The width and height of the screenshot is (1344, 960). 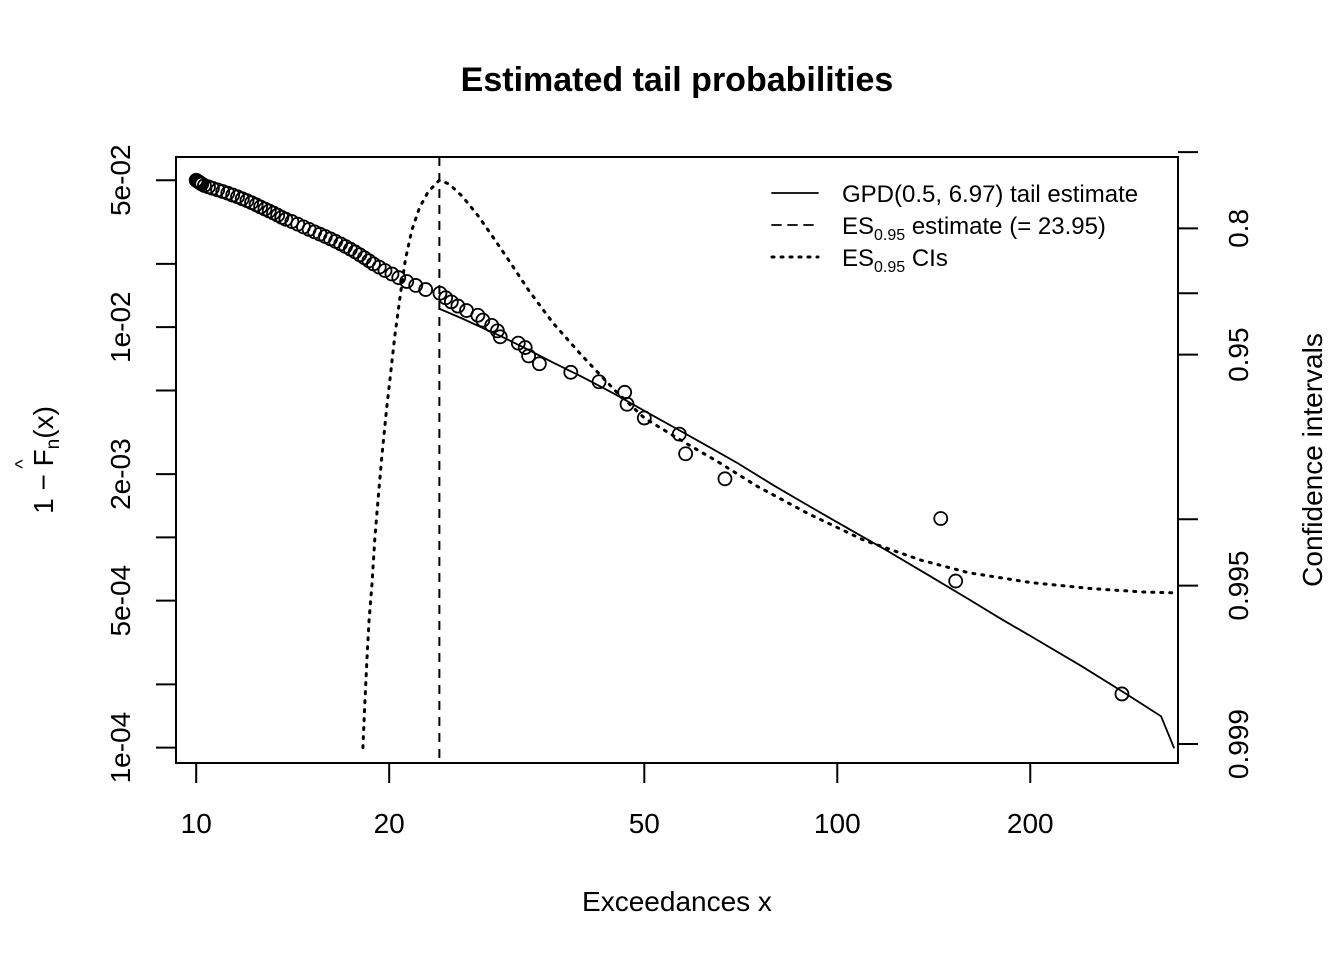 I want to click on x-axis-label: Exceedances x, so click(x=677, y=901).